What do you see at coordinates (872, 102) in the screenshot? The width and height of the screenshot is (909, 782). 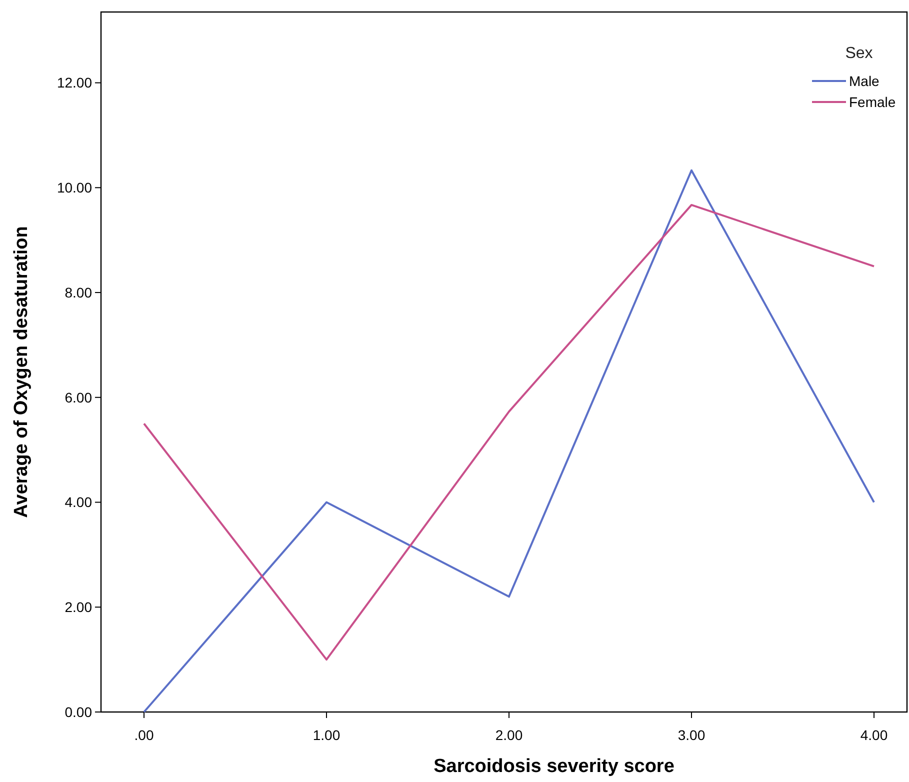 I see `legend-label: Female` at bounding box center [872, 102].